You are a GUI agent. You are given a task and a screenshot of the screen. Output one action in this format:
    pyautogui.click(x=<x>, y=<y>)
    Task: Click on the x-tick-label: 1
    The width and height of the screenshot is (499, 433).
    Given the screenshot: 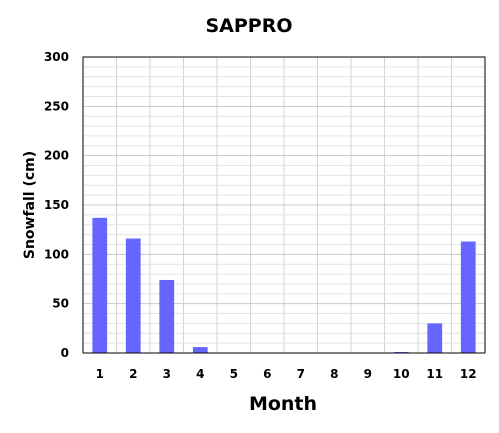 What is the action you would take?
    pyautogui.click(x=100, y=374)
    